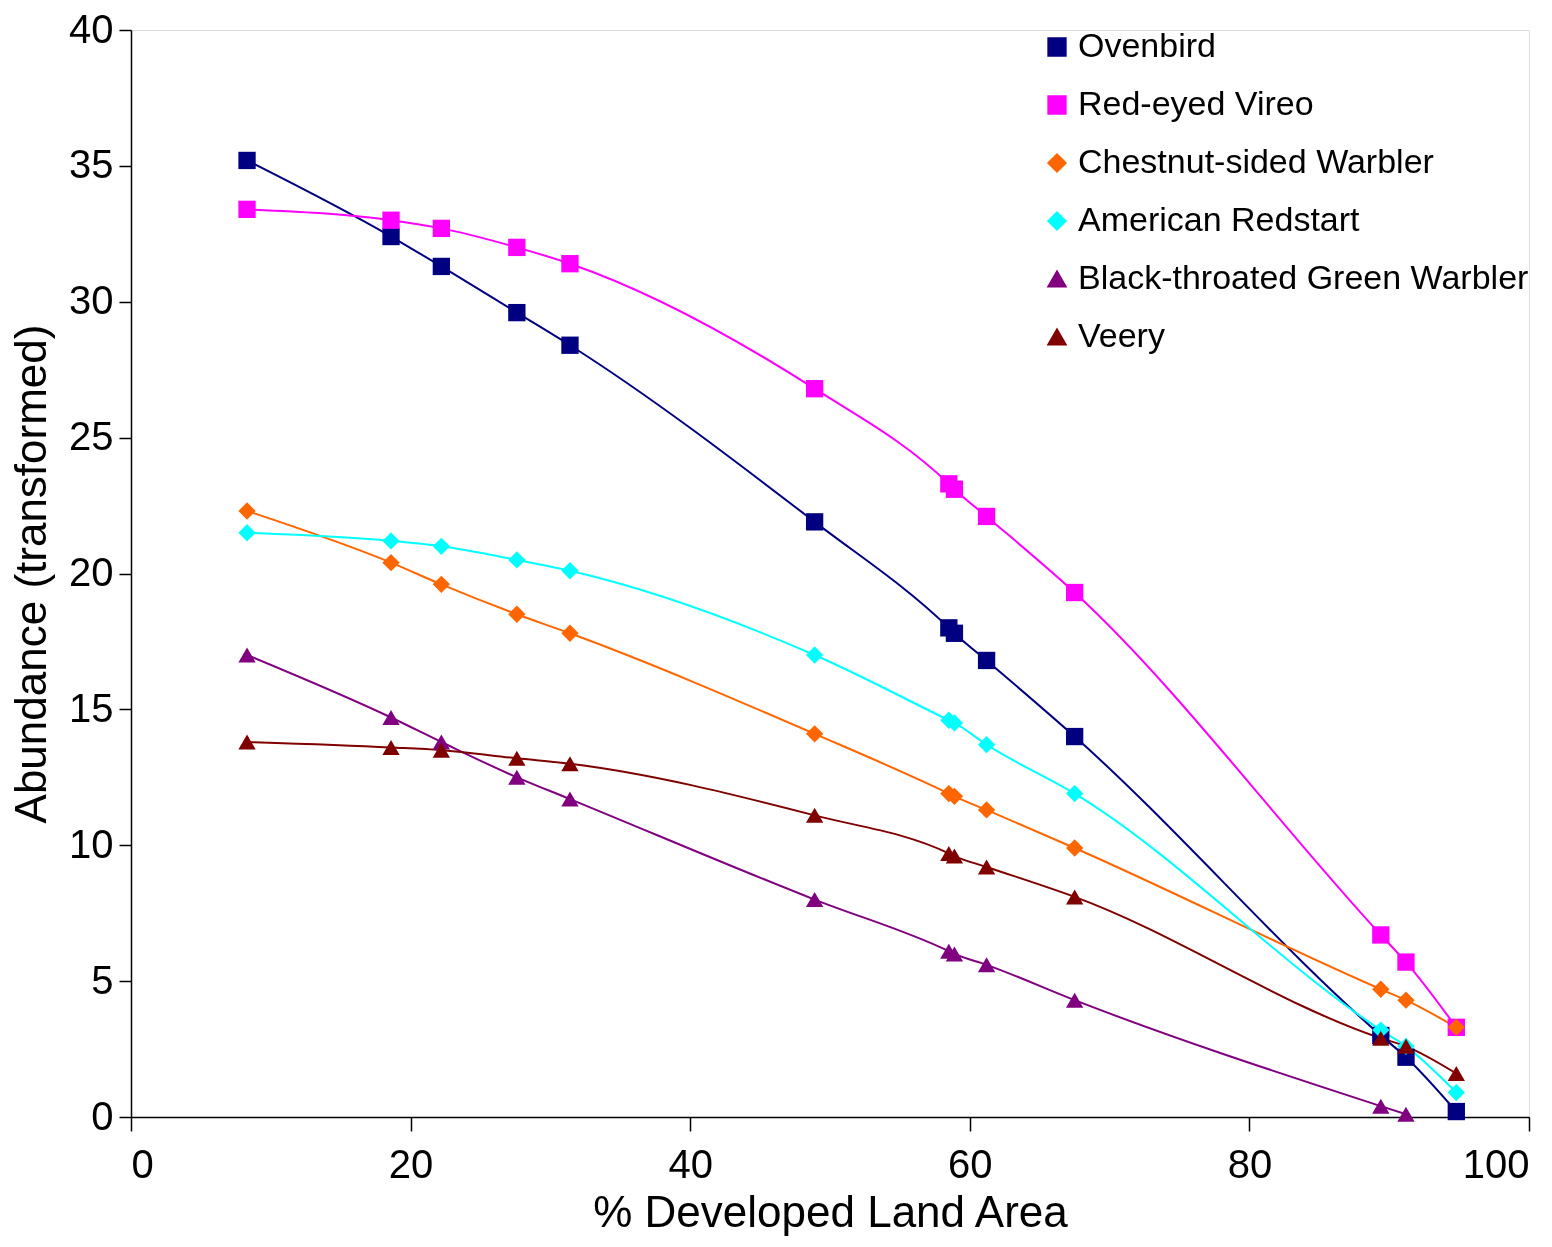  What do you see at coordinates (31, 574) in the screenshot?
I see `y-axis-title: Abundance (transformed)` at bounding box center [31, 574].